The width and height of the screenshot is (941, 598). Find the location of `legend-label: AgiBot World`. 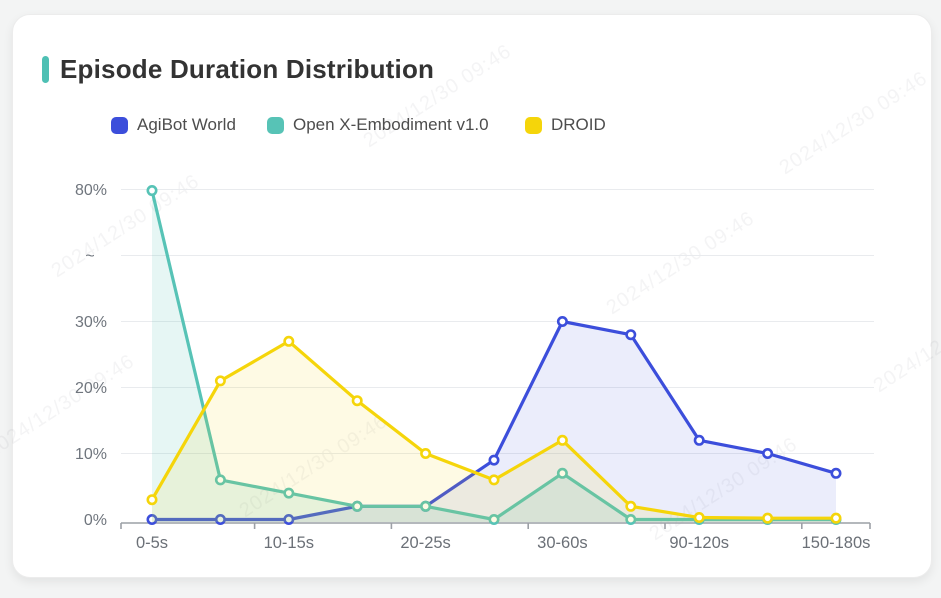

legend-label: AgiBot World is located at coordinates (186, 124).